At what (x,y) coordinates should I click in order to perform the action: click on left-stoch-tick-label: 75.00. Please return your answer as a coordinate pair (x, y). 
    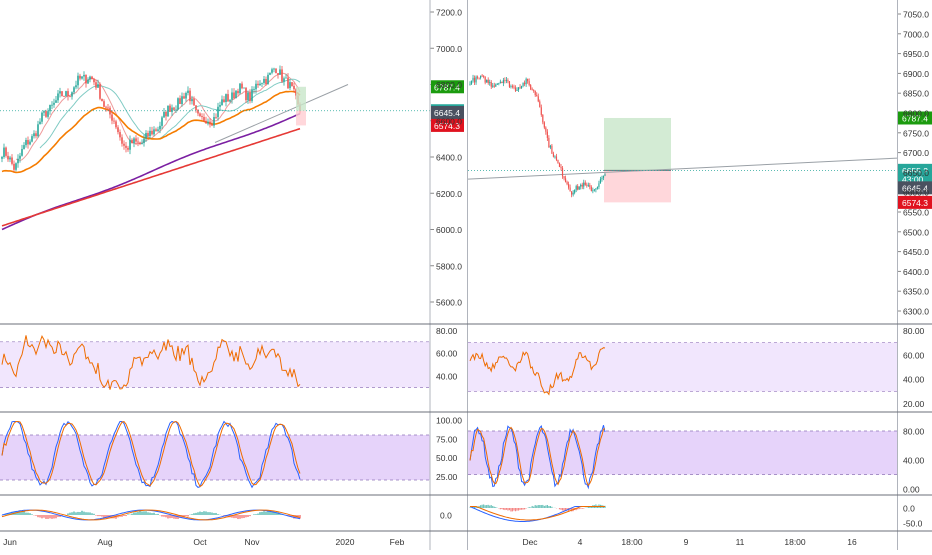
    Looking at the image, I should click on (447, 439).